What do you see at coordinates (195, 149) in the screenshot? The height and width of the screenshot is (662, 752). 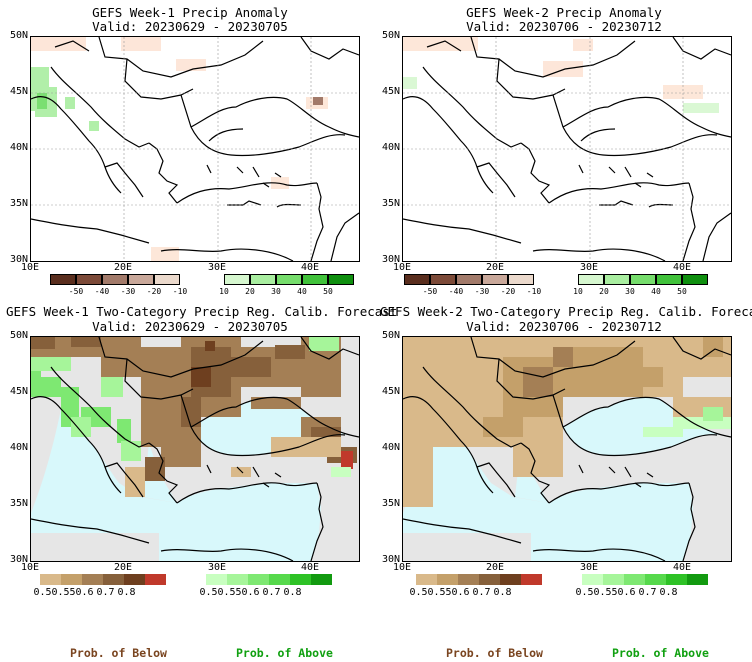 I see `map-week1-anomaly` at bounding box center [195, 149].